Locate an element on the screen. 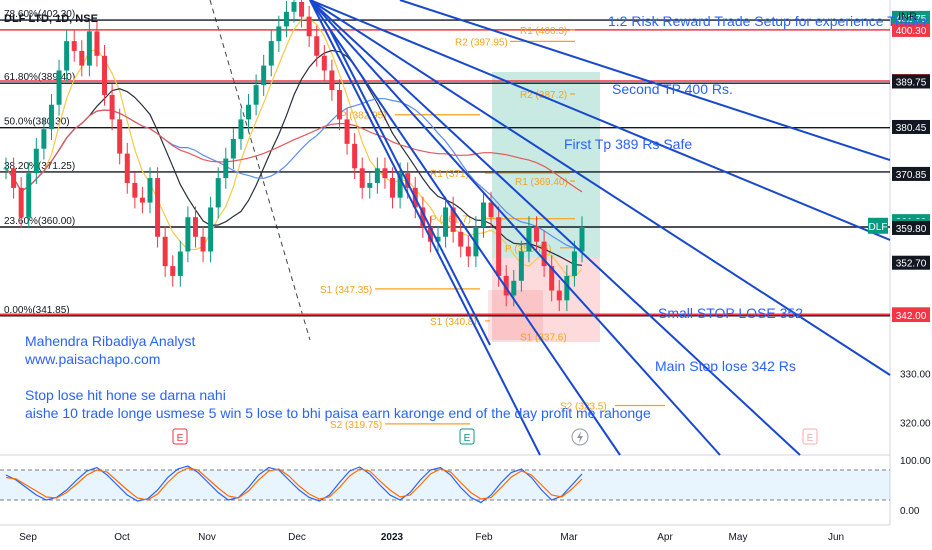 The width and height of the screenshot is (932, 550). stoch-d-line is located at coordinates (294, 484).